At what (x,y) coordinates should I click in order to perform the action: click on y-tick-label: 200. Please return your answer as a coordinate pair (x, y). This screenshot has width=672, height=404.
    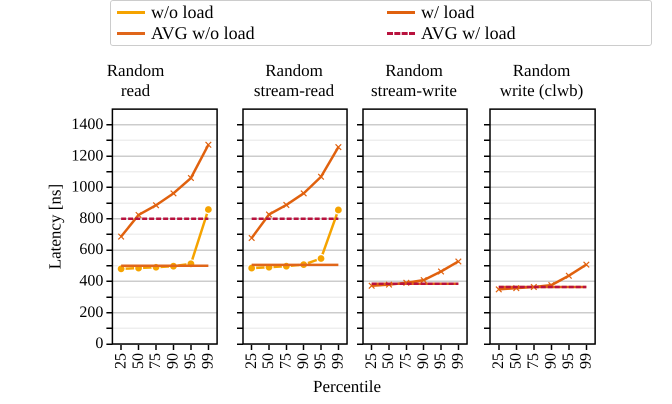
    Looking at the image, I should click on (91, 312).